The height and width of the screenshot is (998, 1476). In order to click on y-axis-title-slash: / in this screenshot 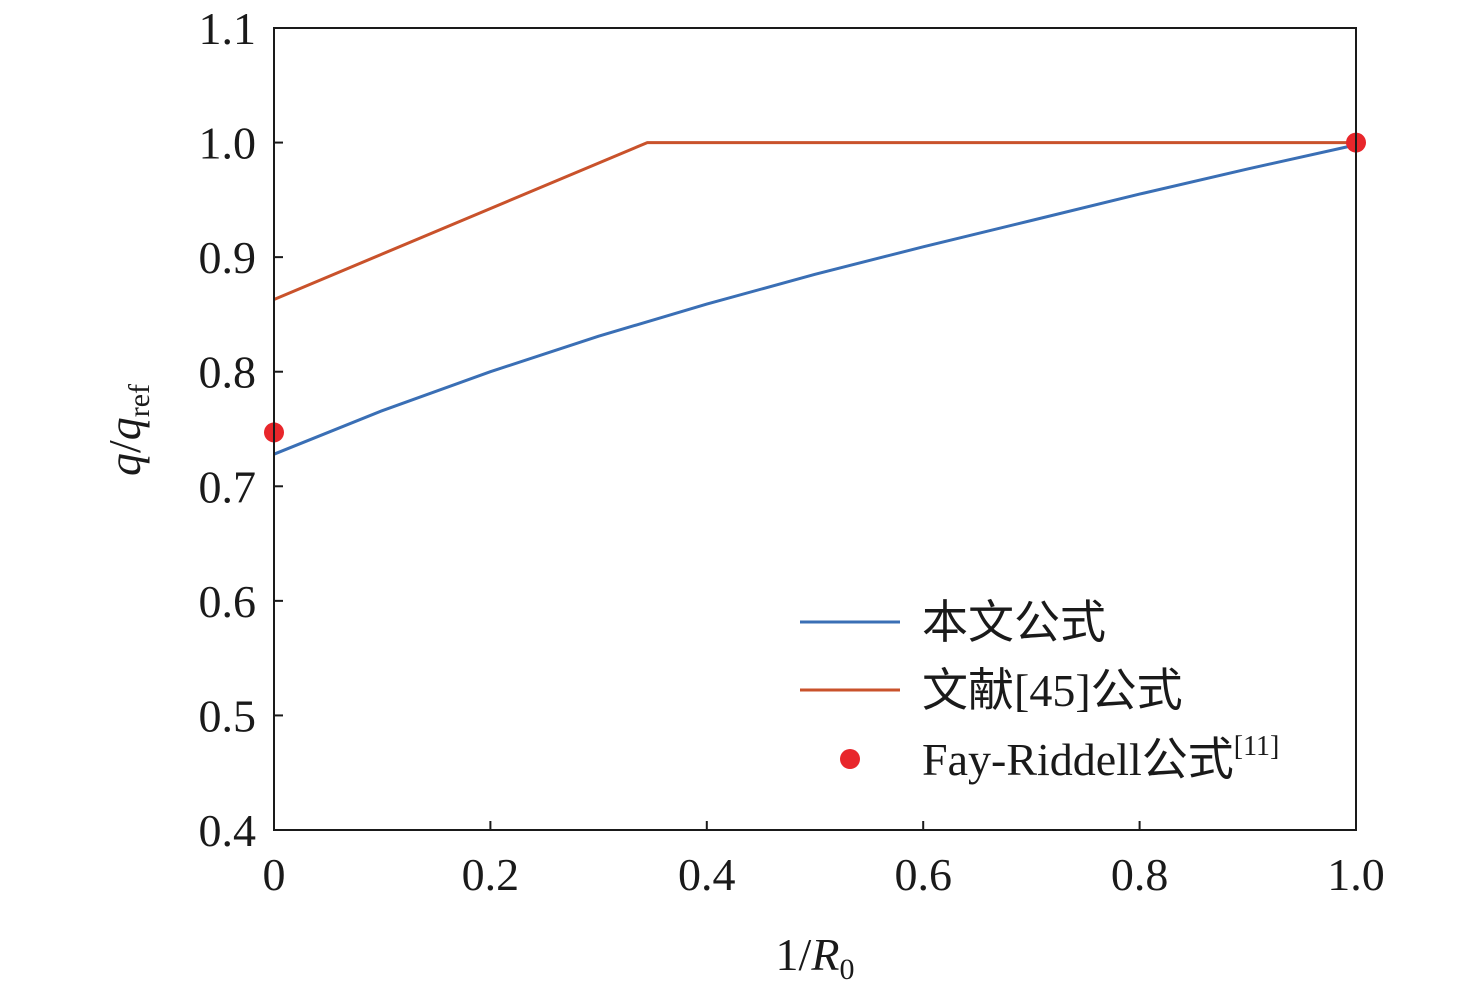, I will do `click(124, 446)`.